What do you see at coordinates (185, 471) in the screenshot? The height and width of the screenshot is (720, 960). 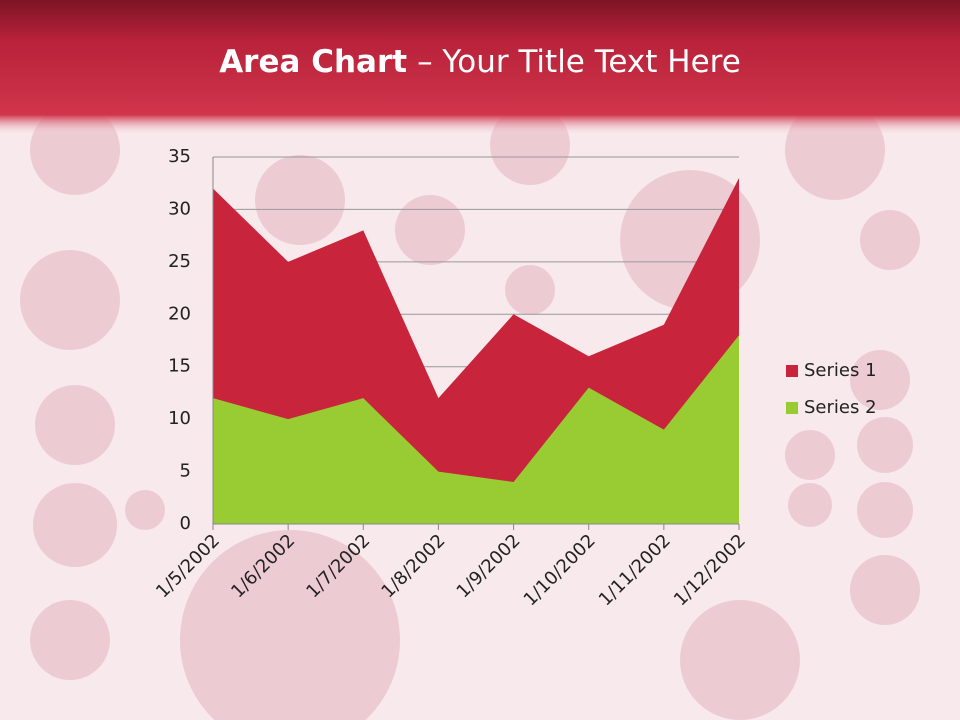 I see `y-tick-label: 5` at bounding box center [185, 471].